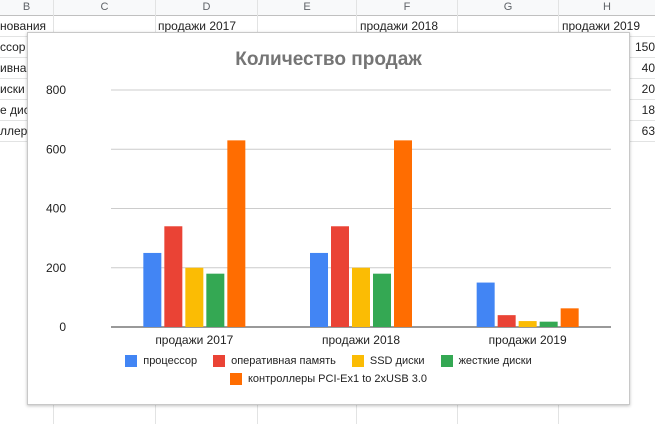  What do you see at coordinates (194, 340) in the screenshot?
I see `x-tick-label: продажи 2017` at bounding box center [194, 340].